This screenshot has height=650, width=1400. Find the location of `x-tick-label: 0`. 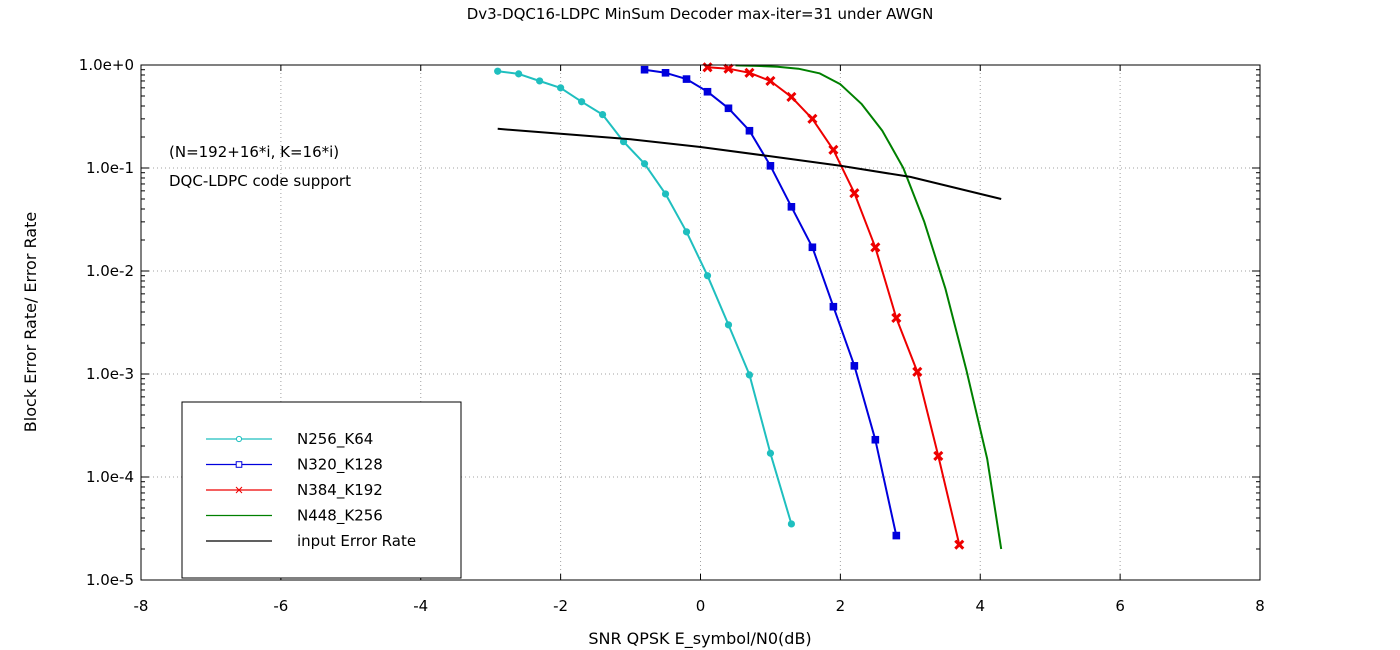

x-tick-label: 0 is located at coordinates (701, 606).